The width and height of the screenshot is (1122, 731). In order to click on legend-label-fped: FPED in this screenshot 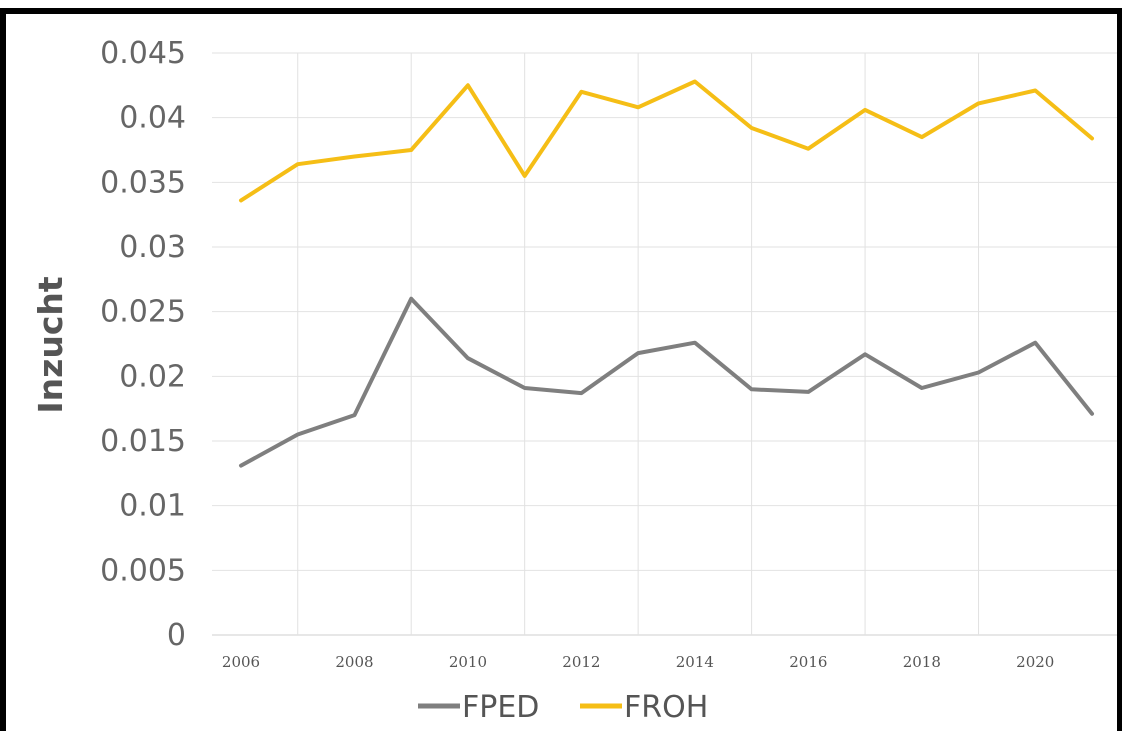, I will do `click(500, 707)`.